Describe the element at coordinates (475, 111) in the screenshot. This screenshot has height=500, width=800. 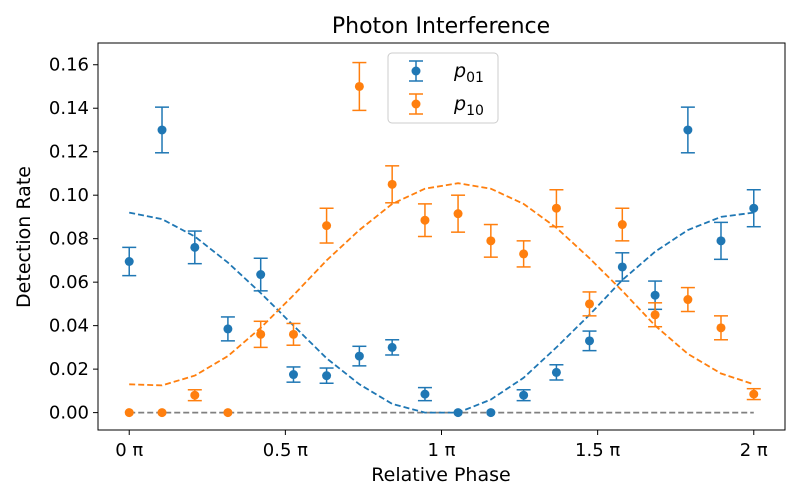
I see `legend-label-subscript: 10` at that location.